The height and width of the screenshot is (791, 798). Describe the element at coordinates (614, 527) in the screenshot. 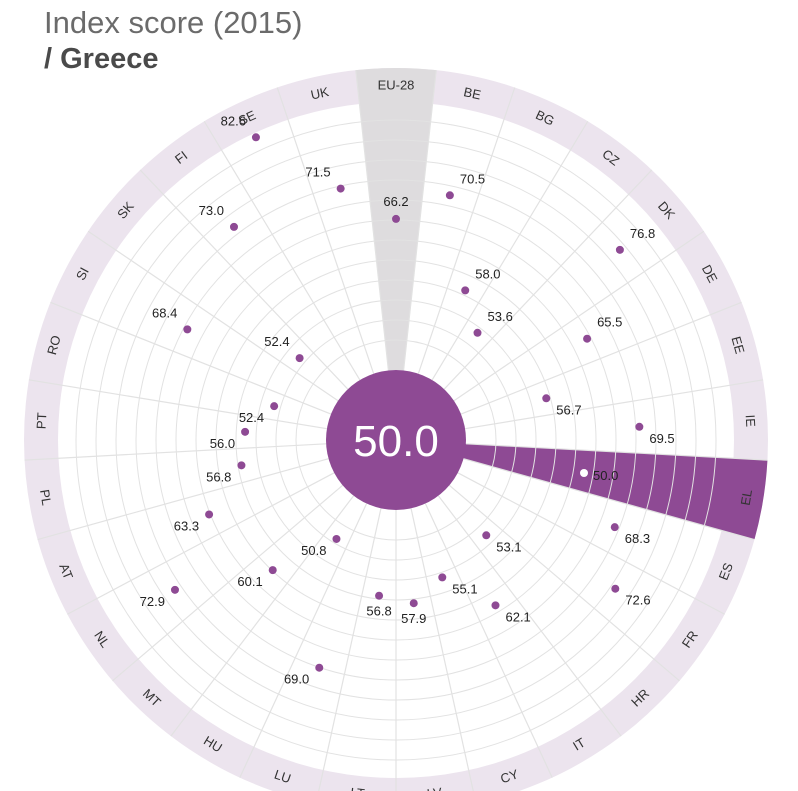

I see `data-point-es` at that location.